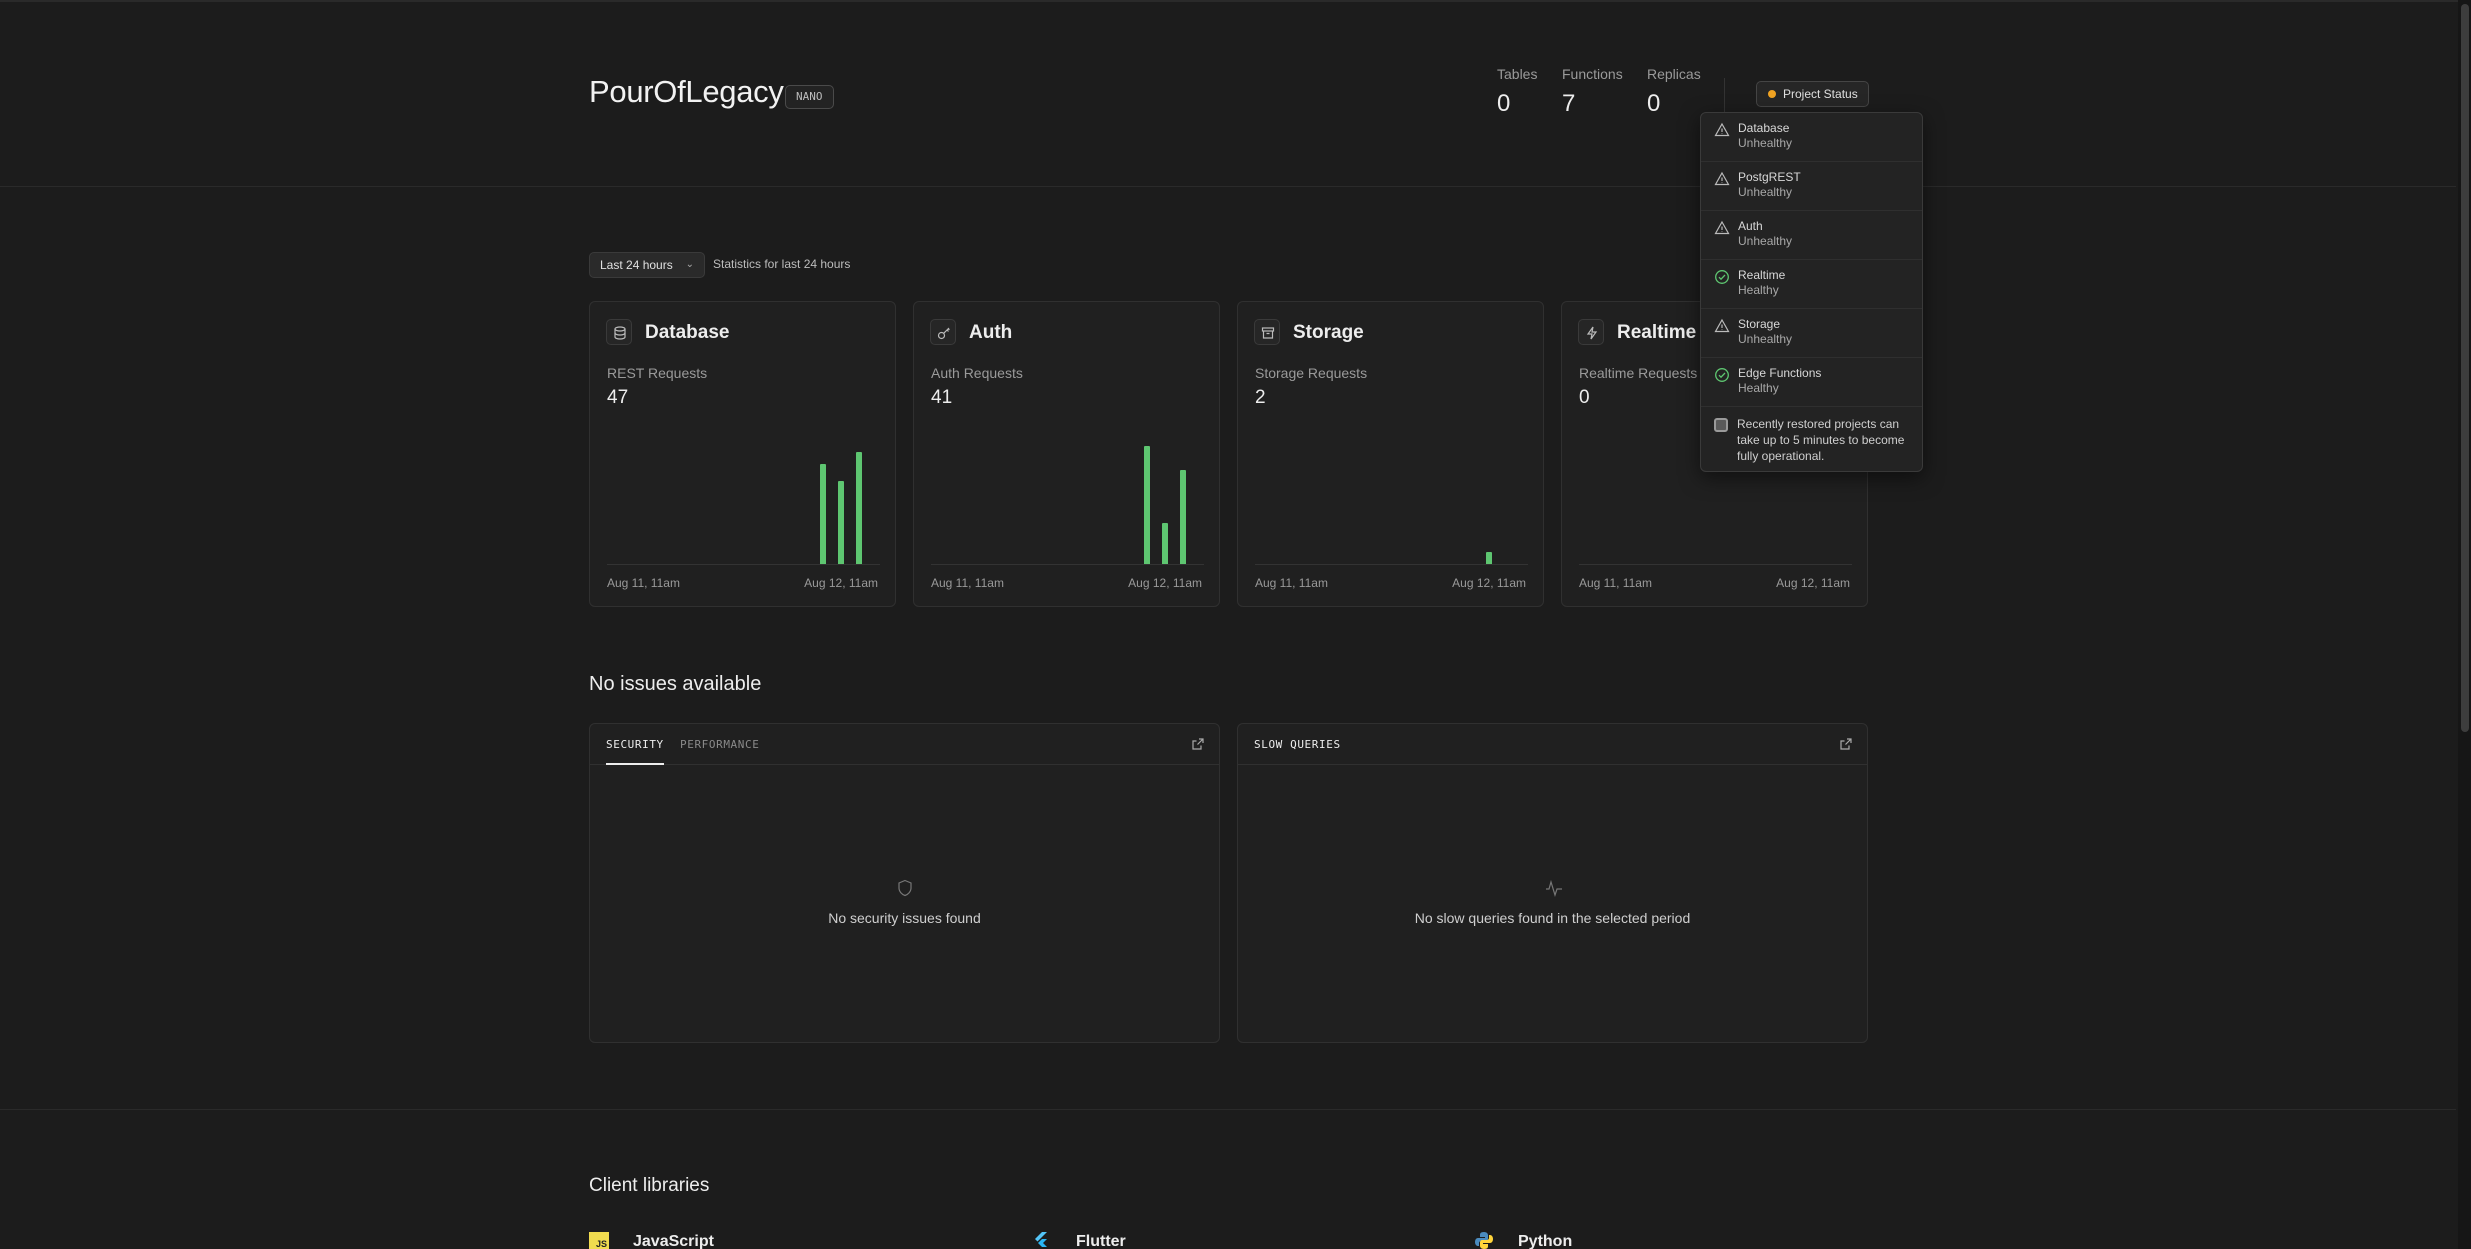  Describe the element at coordinates (904, 744) in the screenshot. I see `panel-header: SECURITY PERFORMANCE` at that location.